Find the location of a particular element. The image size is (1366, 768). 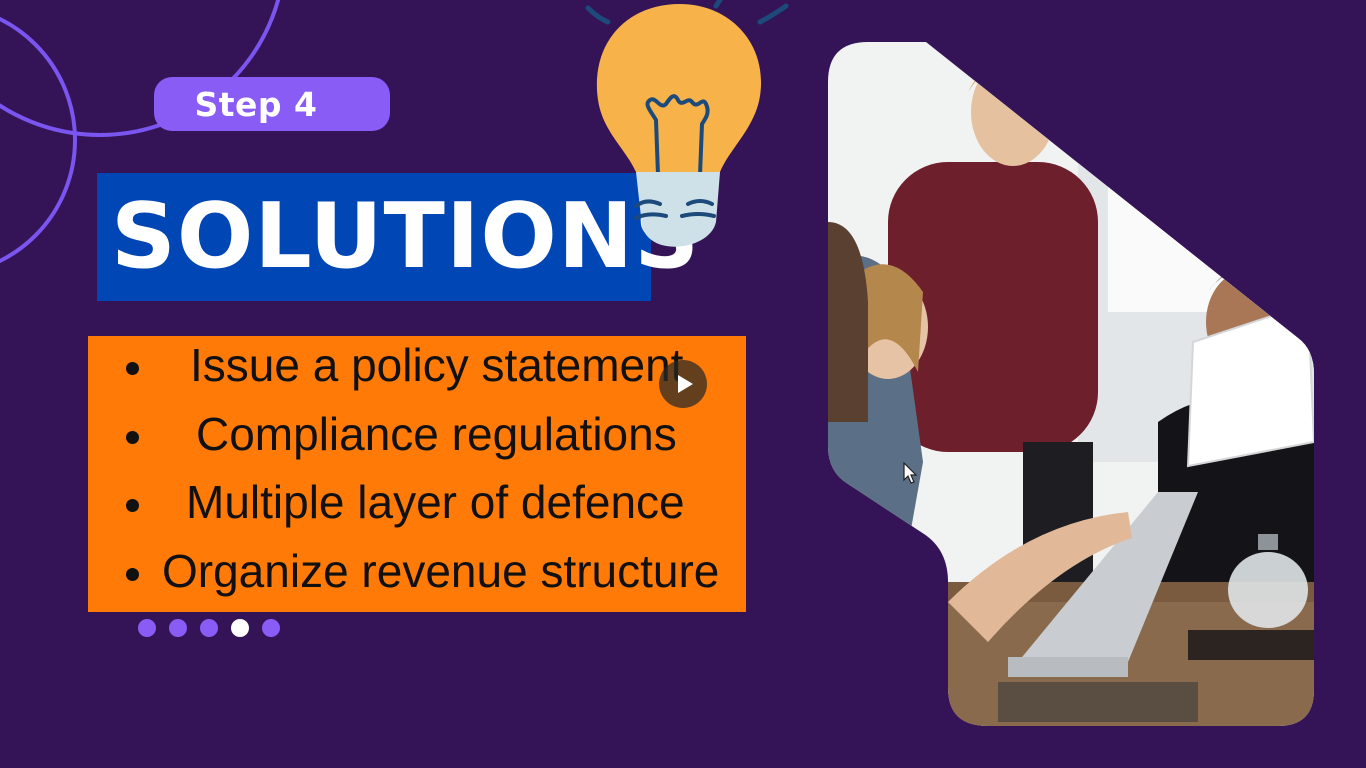

bullet-text: Organize revenue structure is located at coordinates (441, 571).